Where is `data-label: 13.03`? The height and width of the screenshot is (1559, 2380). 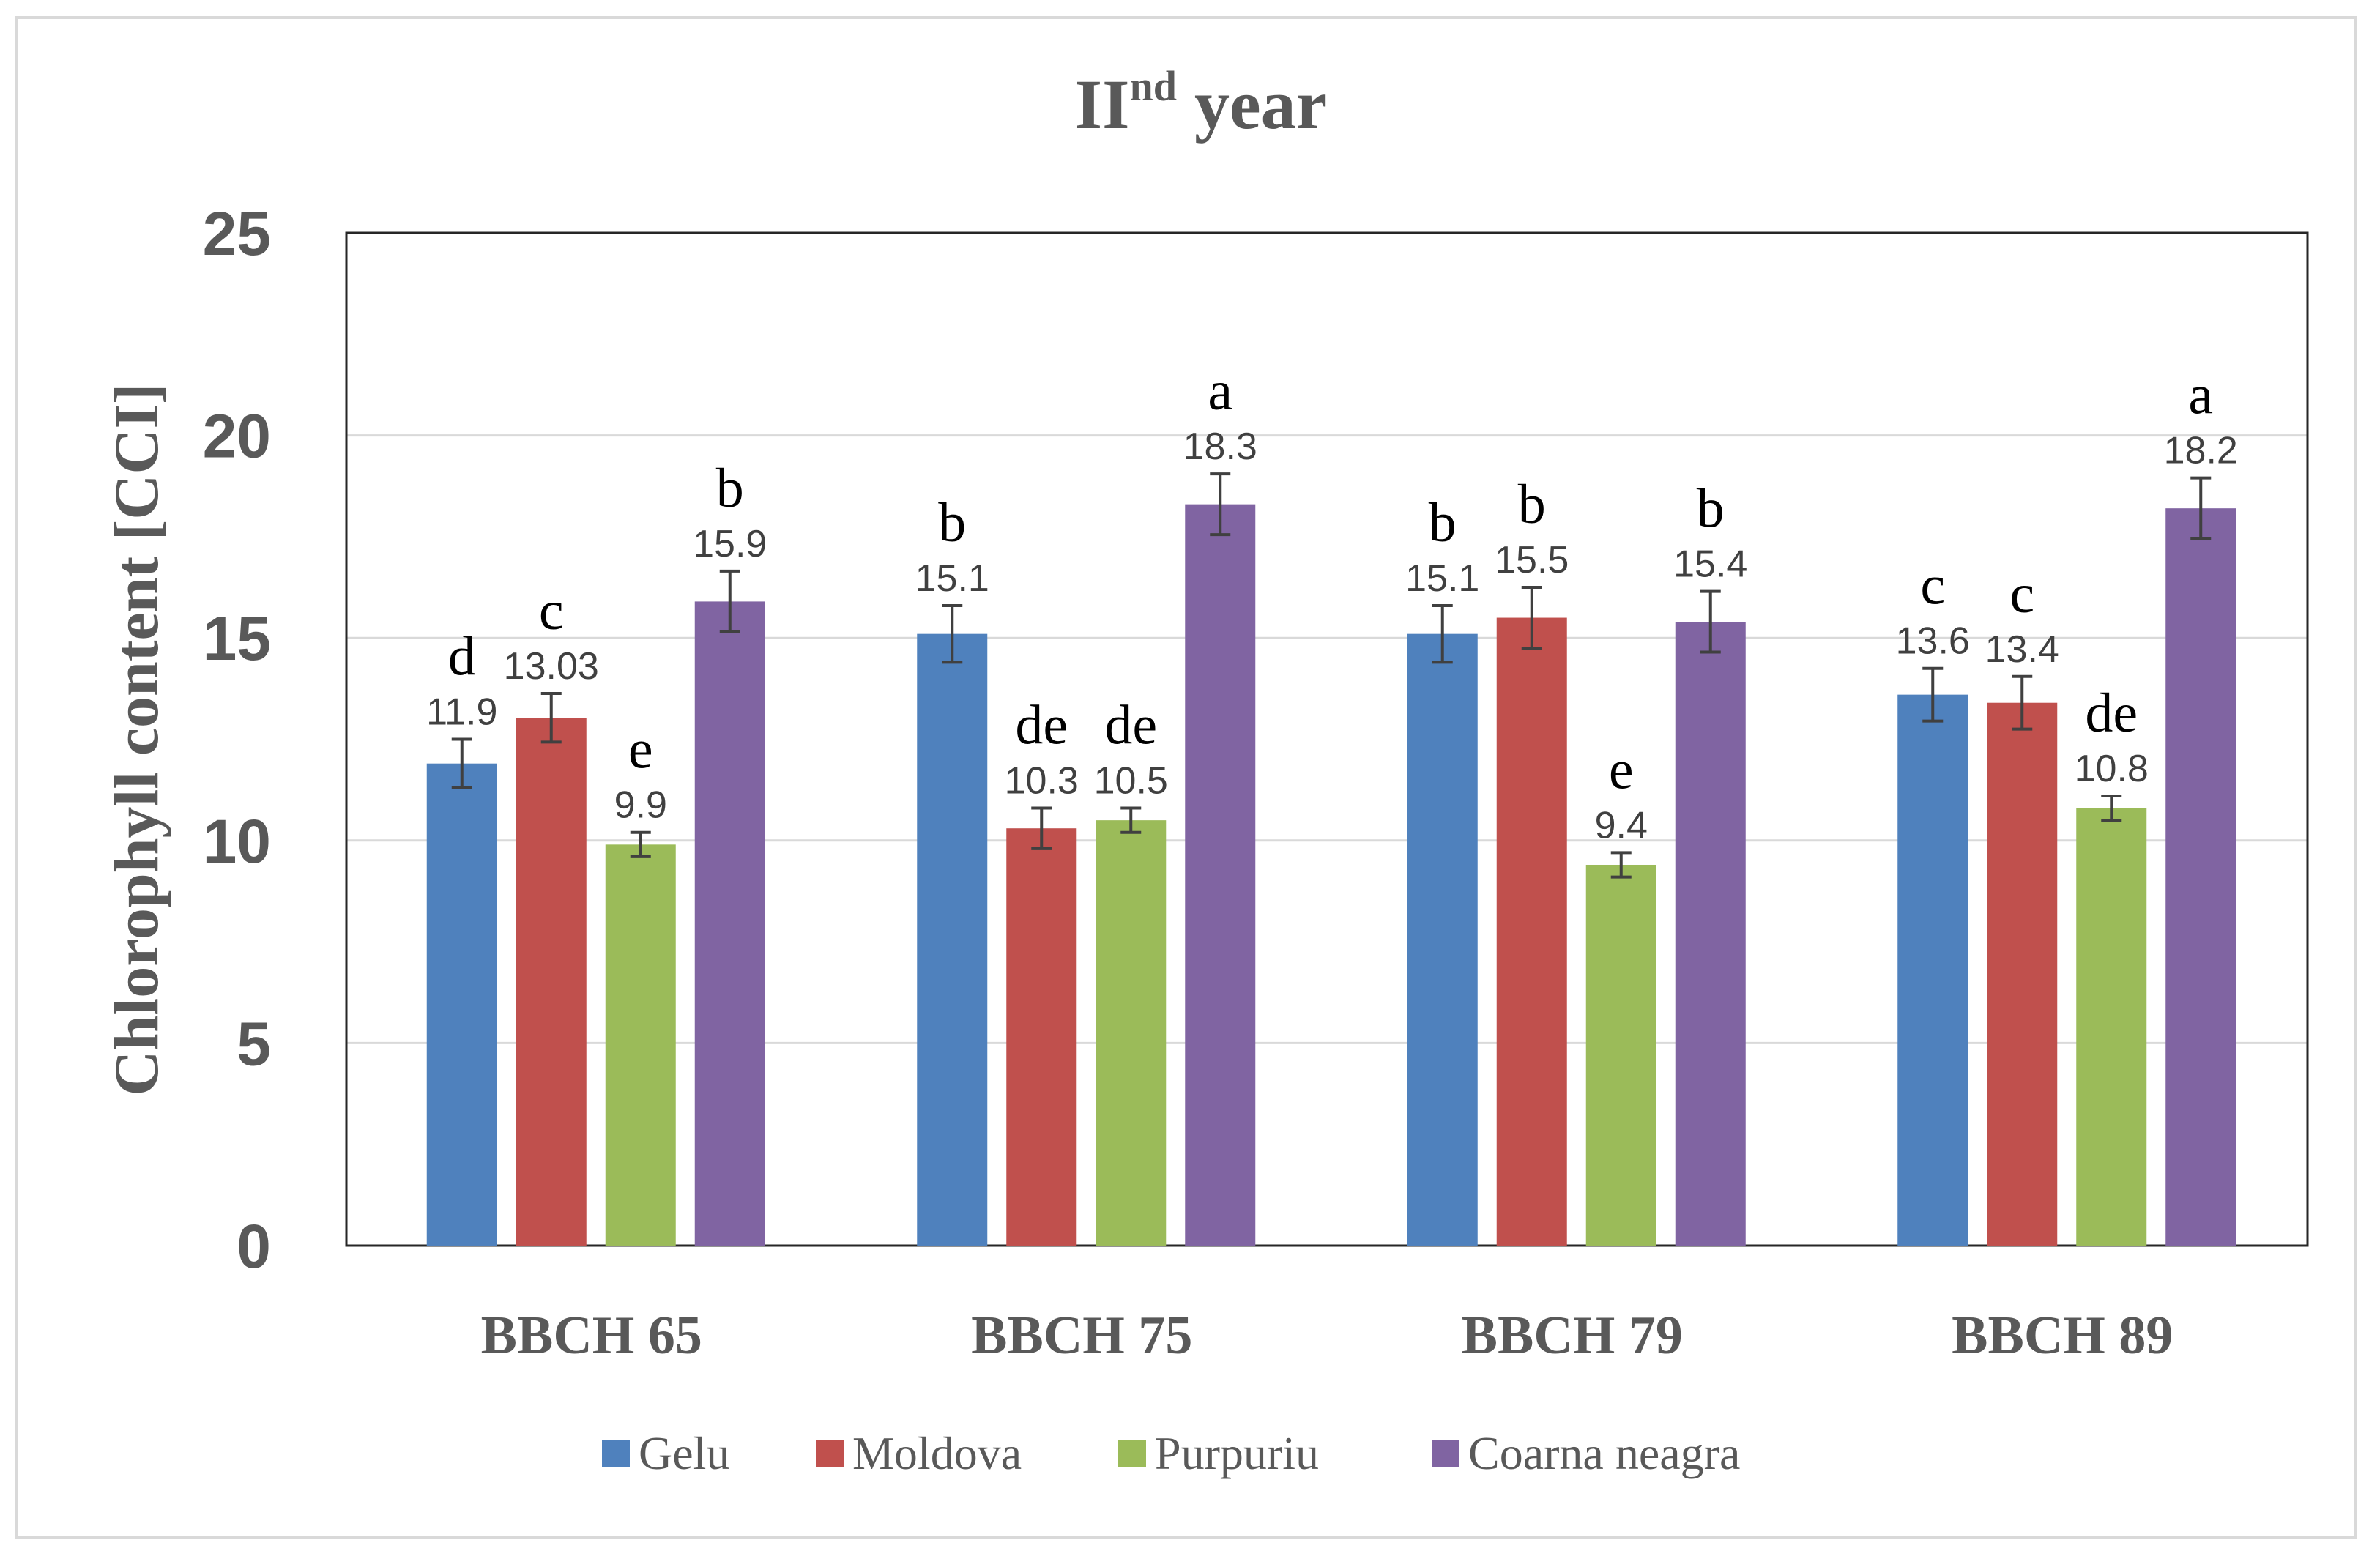
data-label: 13.03 is located at coordinates (551, 666).